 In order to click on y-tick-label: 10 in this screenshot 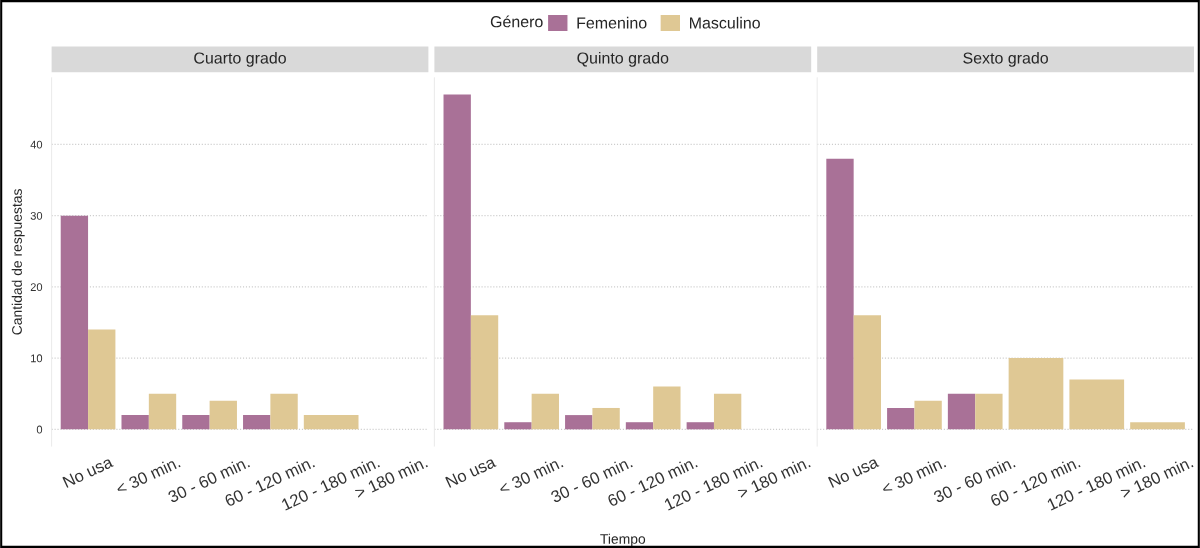, I will do `click(37, 358)`.